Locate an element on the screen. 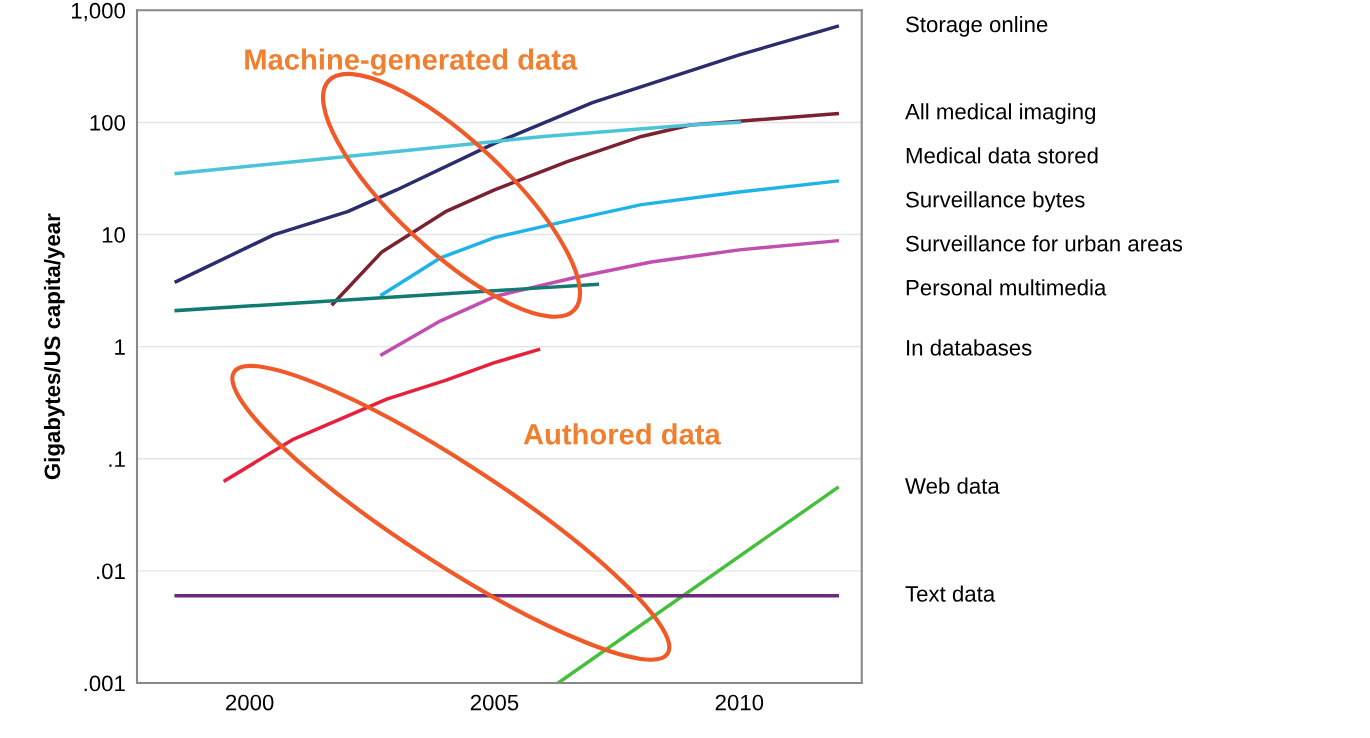 The width and height of the screenshot is (1370, 738). y-tick-label: .001 is located at coordinates (104, 683).